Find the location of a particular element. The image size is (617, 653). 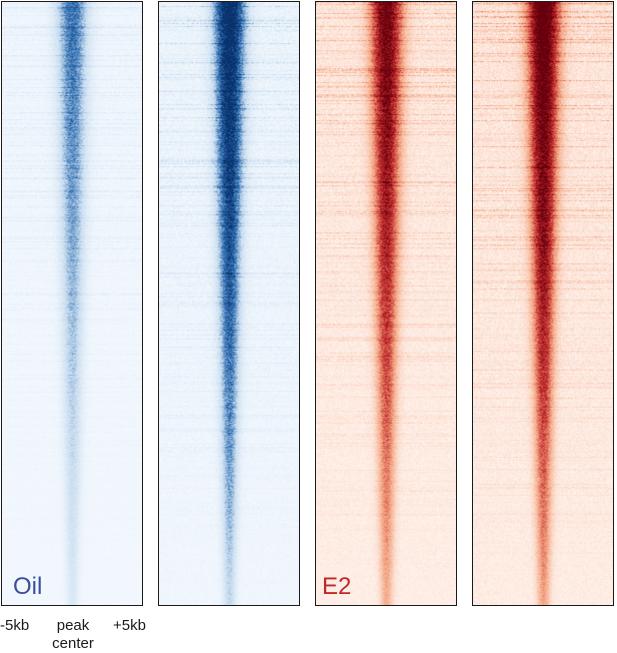

condition-label-e2: E2 is located at coordinates (337, 586).